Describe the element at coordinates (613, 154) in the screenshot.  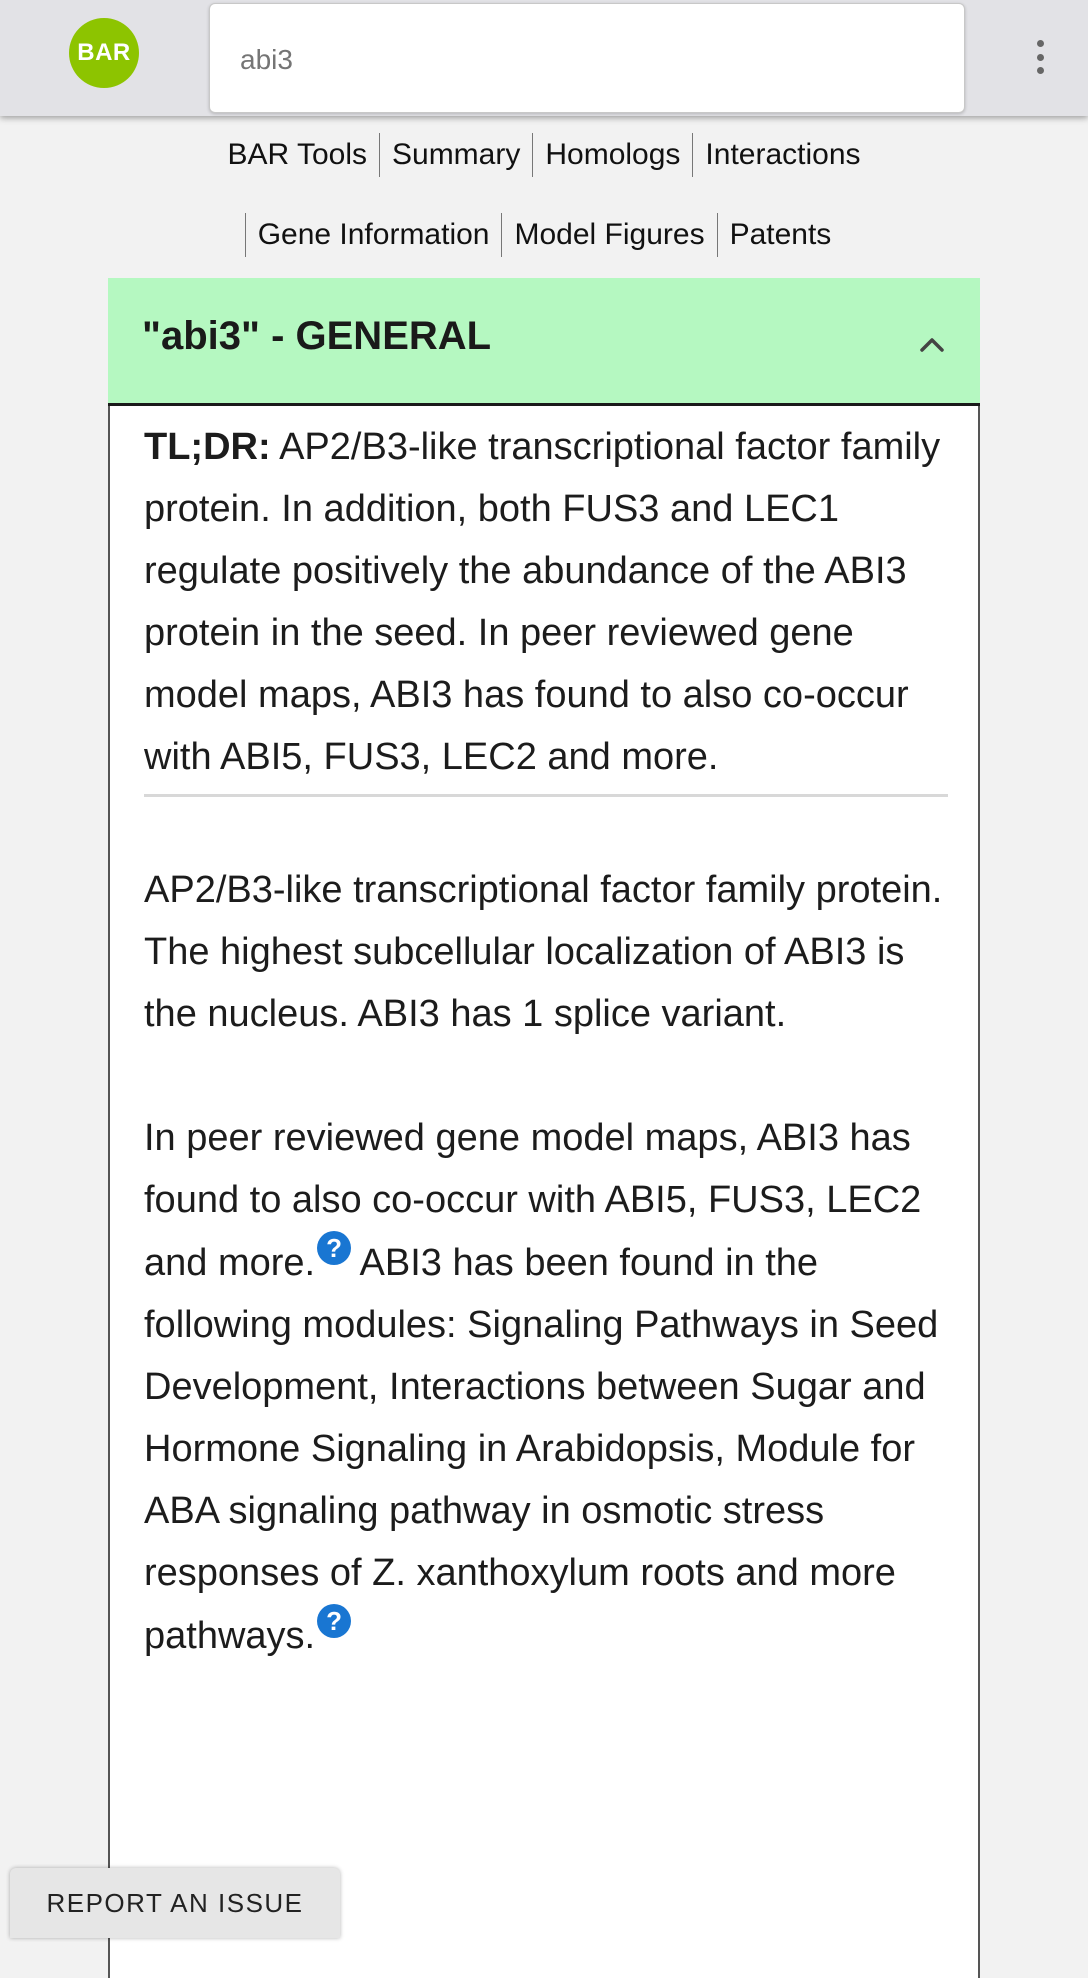
I see `nav-homologs: Homologs` at that location.